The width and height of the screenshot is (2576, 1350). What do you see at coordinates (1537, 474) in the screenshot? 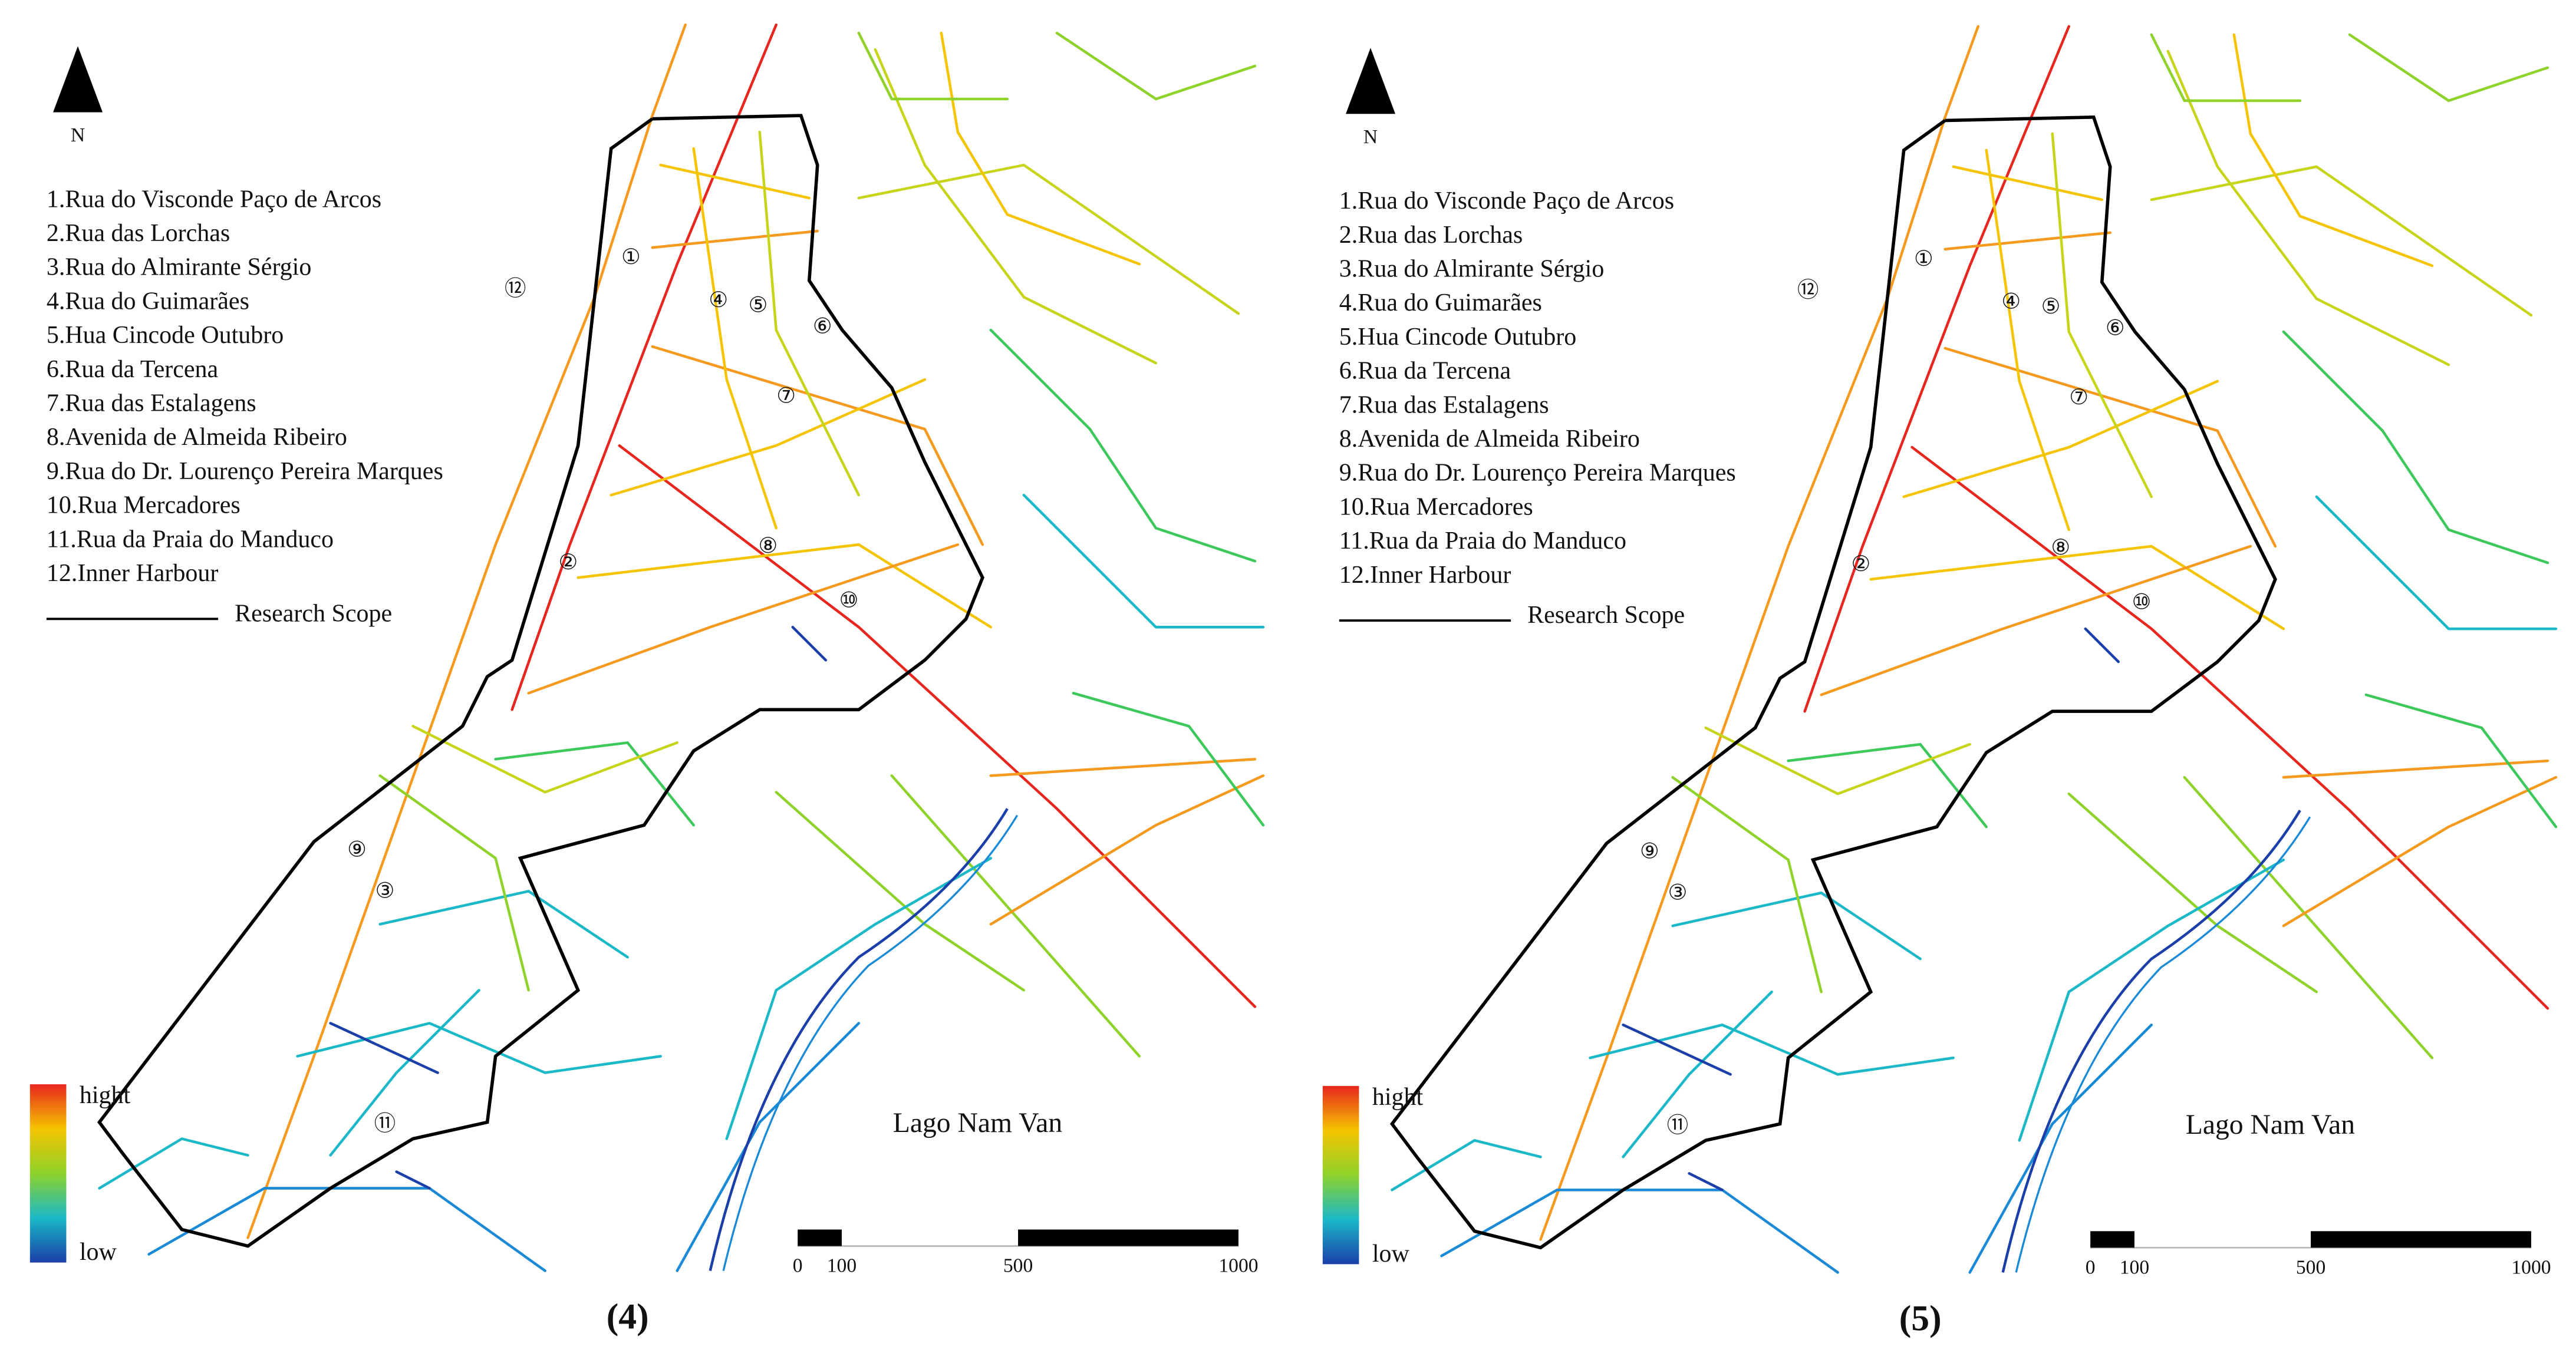
I see `legend-item: 9.Rua do Dr. Lourenço Pereira Marques` at bounding box center [1537, 474].